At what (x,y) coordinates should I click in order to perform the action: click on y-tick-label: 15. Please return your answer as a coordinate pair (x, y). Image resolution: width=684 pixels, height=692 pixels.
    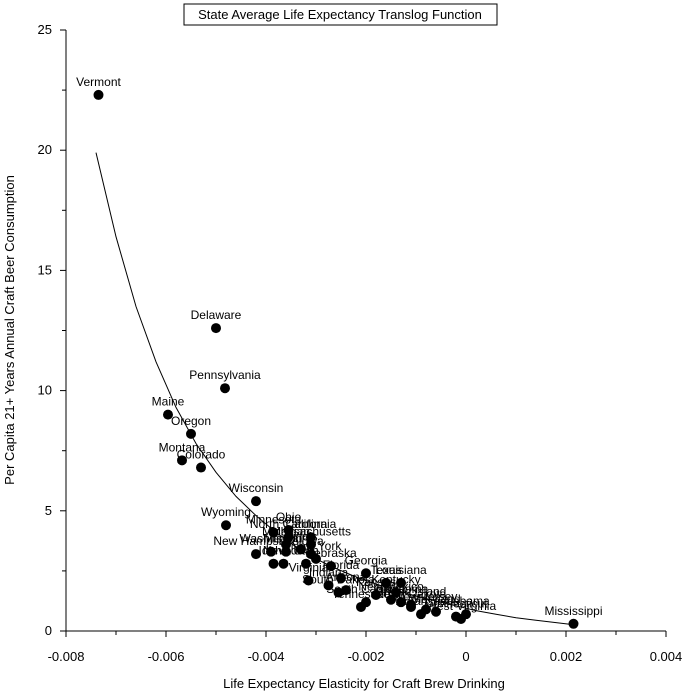
    Looking at the image, I should click on (45, 269).